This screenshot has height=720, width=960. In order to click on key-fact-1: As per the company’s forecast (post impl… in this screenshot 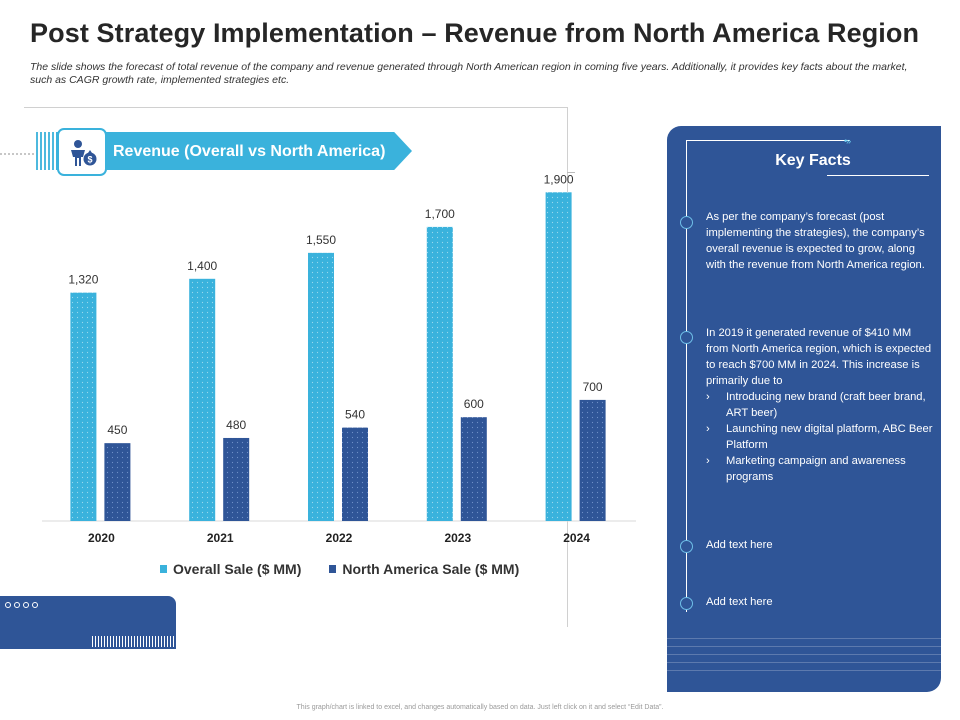, I will do `click(815, 241)`.